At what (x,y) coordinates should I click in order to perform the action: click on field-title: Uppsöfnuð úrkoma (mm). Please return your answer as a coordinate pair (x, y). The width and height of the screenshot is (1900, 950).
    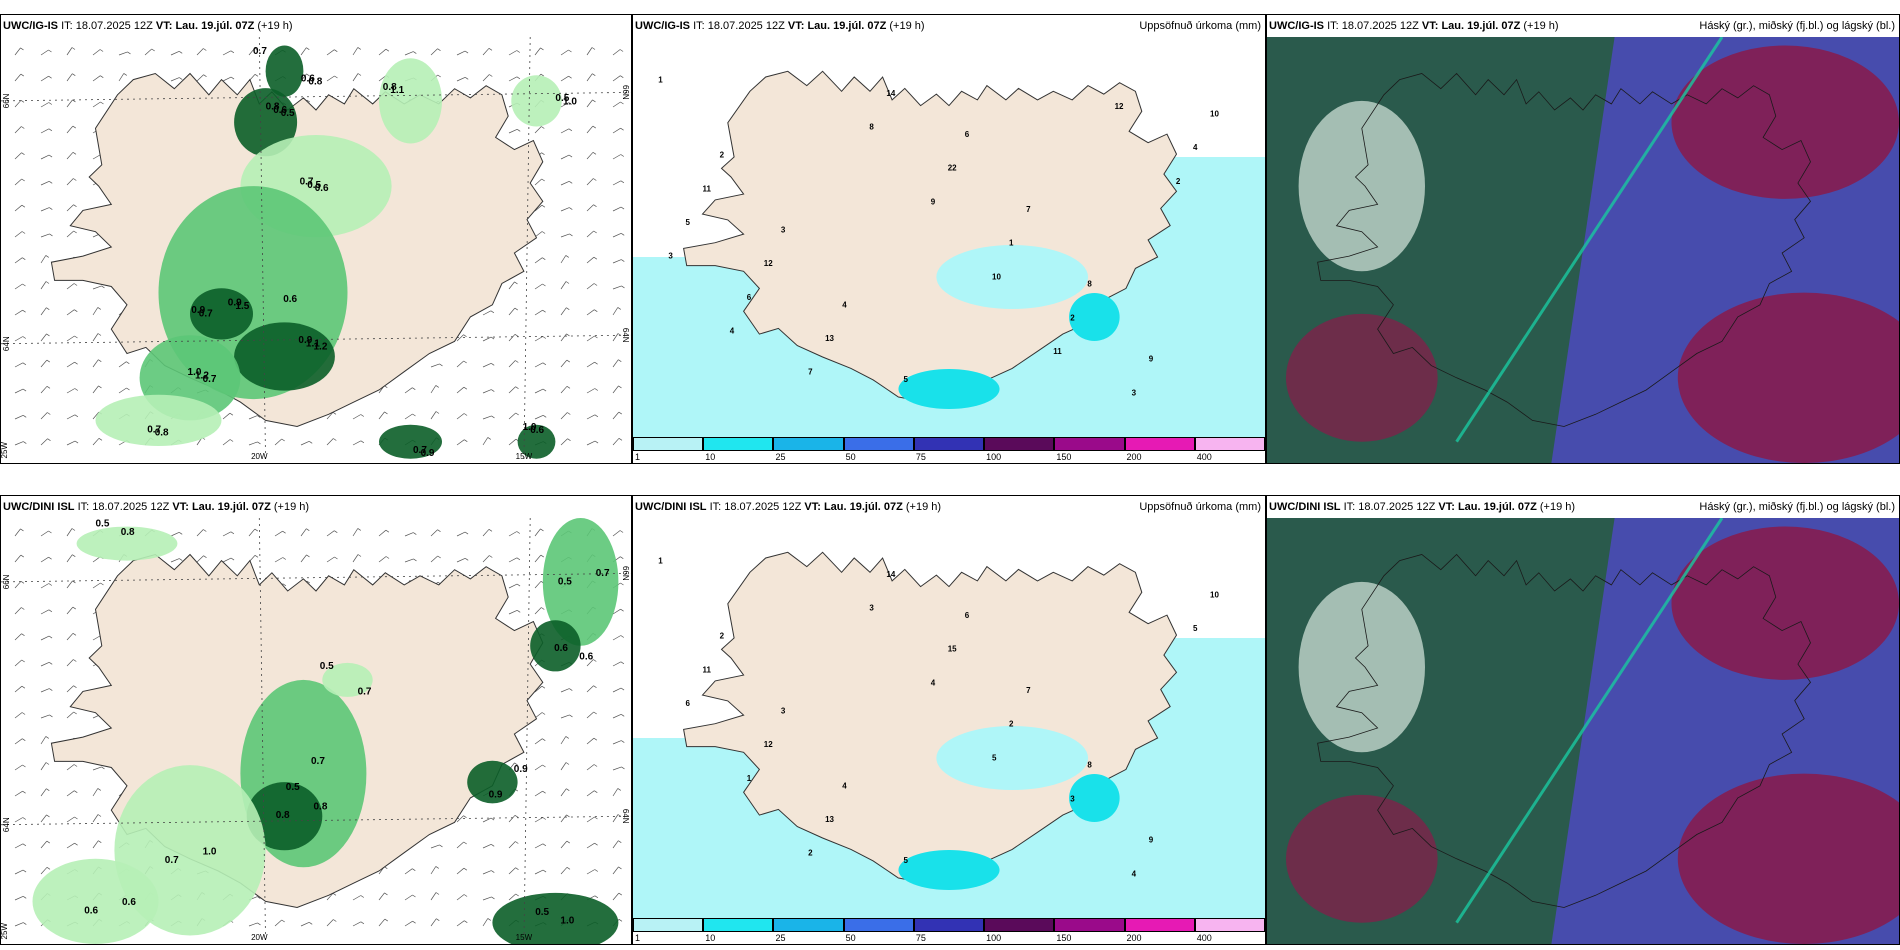
    Looking at the image, I should click on (1200, 507).